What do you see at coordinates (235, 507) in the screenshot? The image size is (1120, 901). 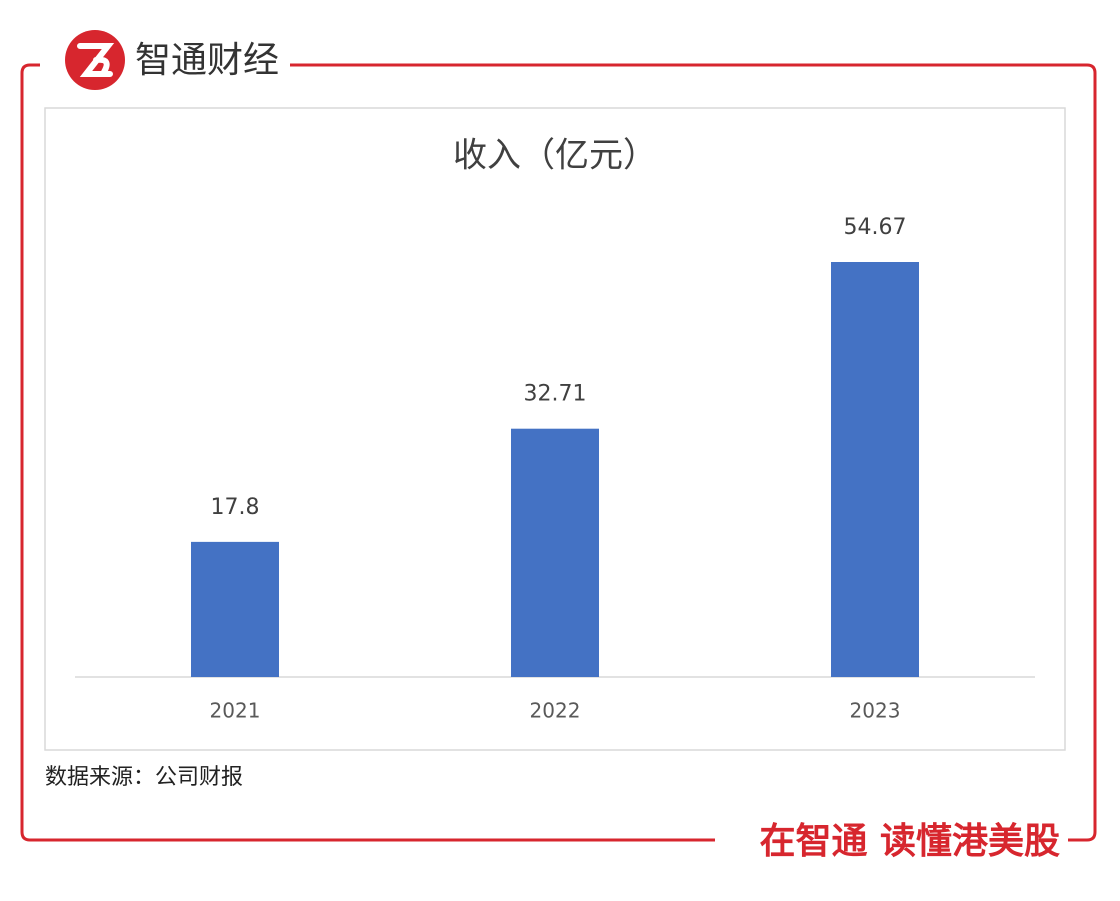 I see `value-label: 17.8` at bounding box center [235, 507].